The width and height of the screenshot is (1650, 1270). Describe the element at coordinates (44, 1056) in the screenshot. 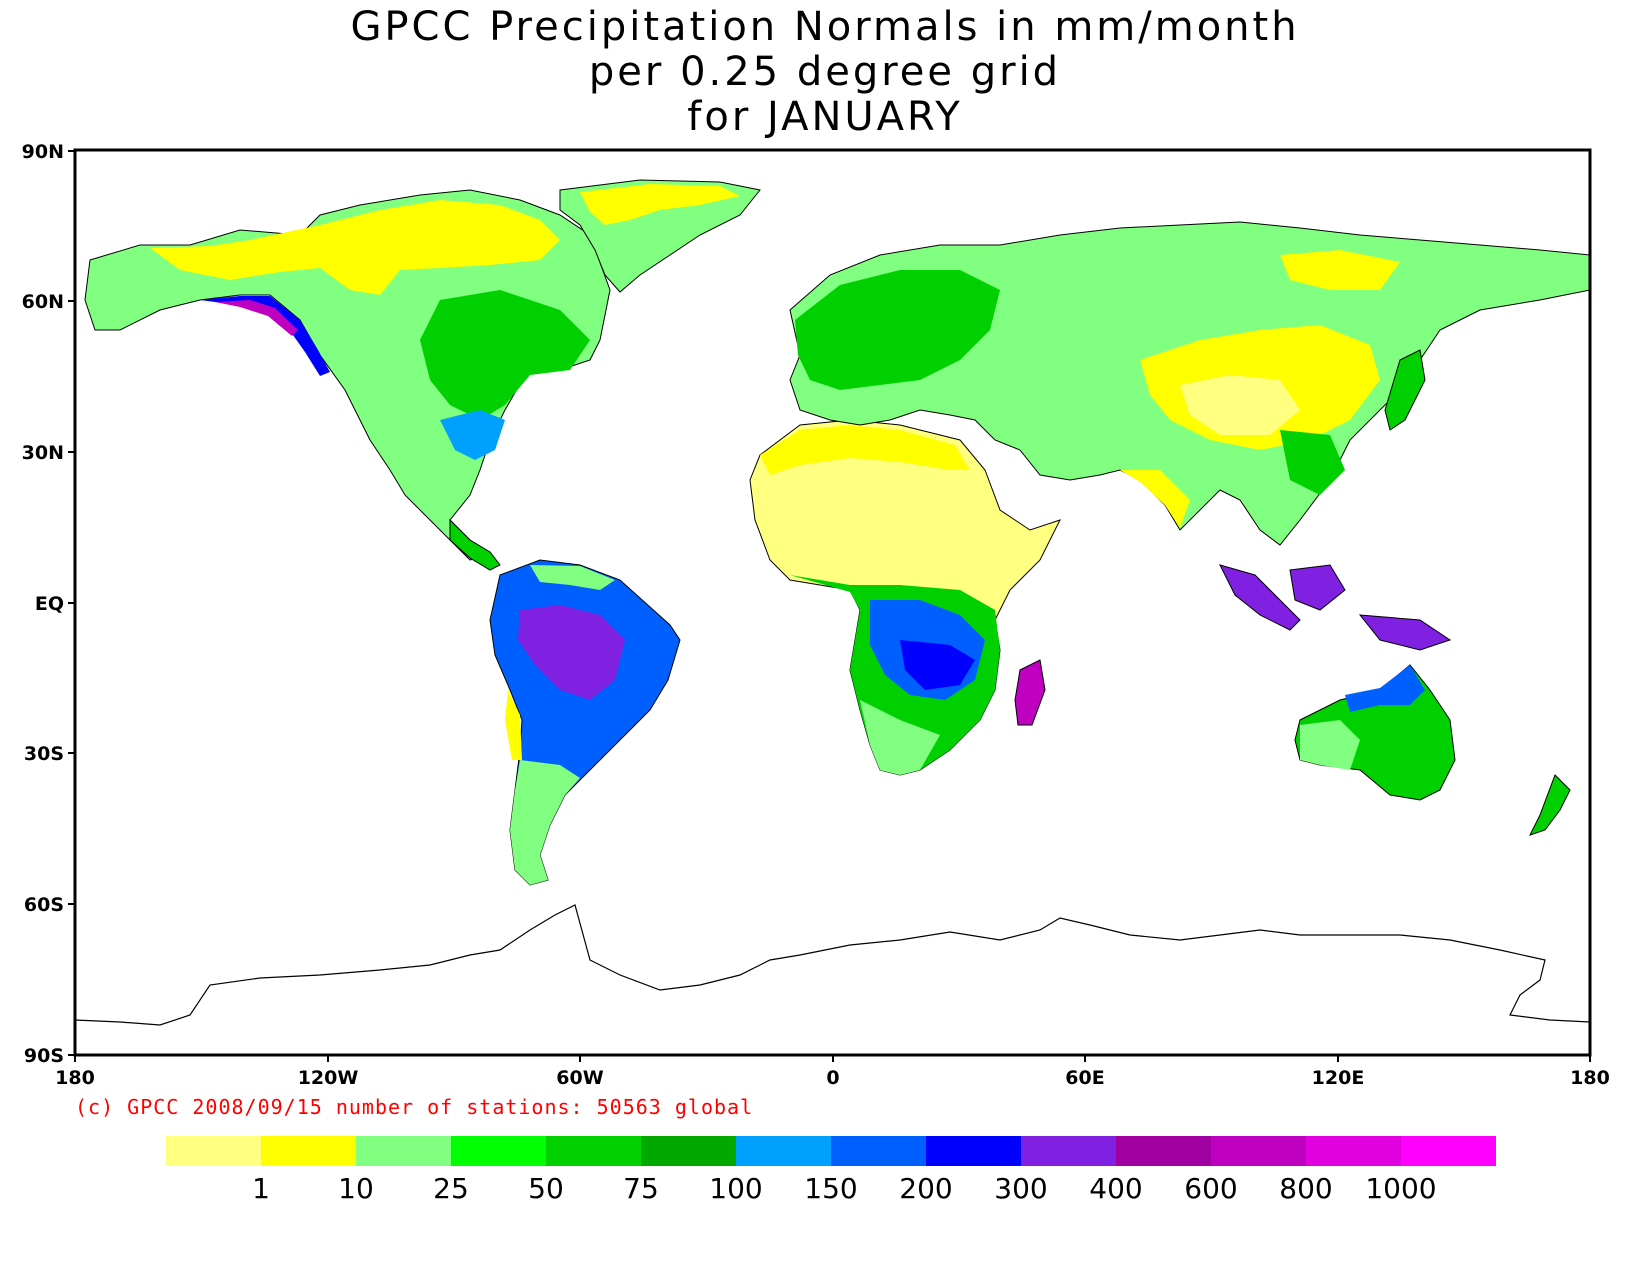

I see `lat-label-90s: 90S` at that location.